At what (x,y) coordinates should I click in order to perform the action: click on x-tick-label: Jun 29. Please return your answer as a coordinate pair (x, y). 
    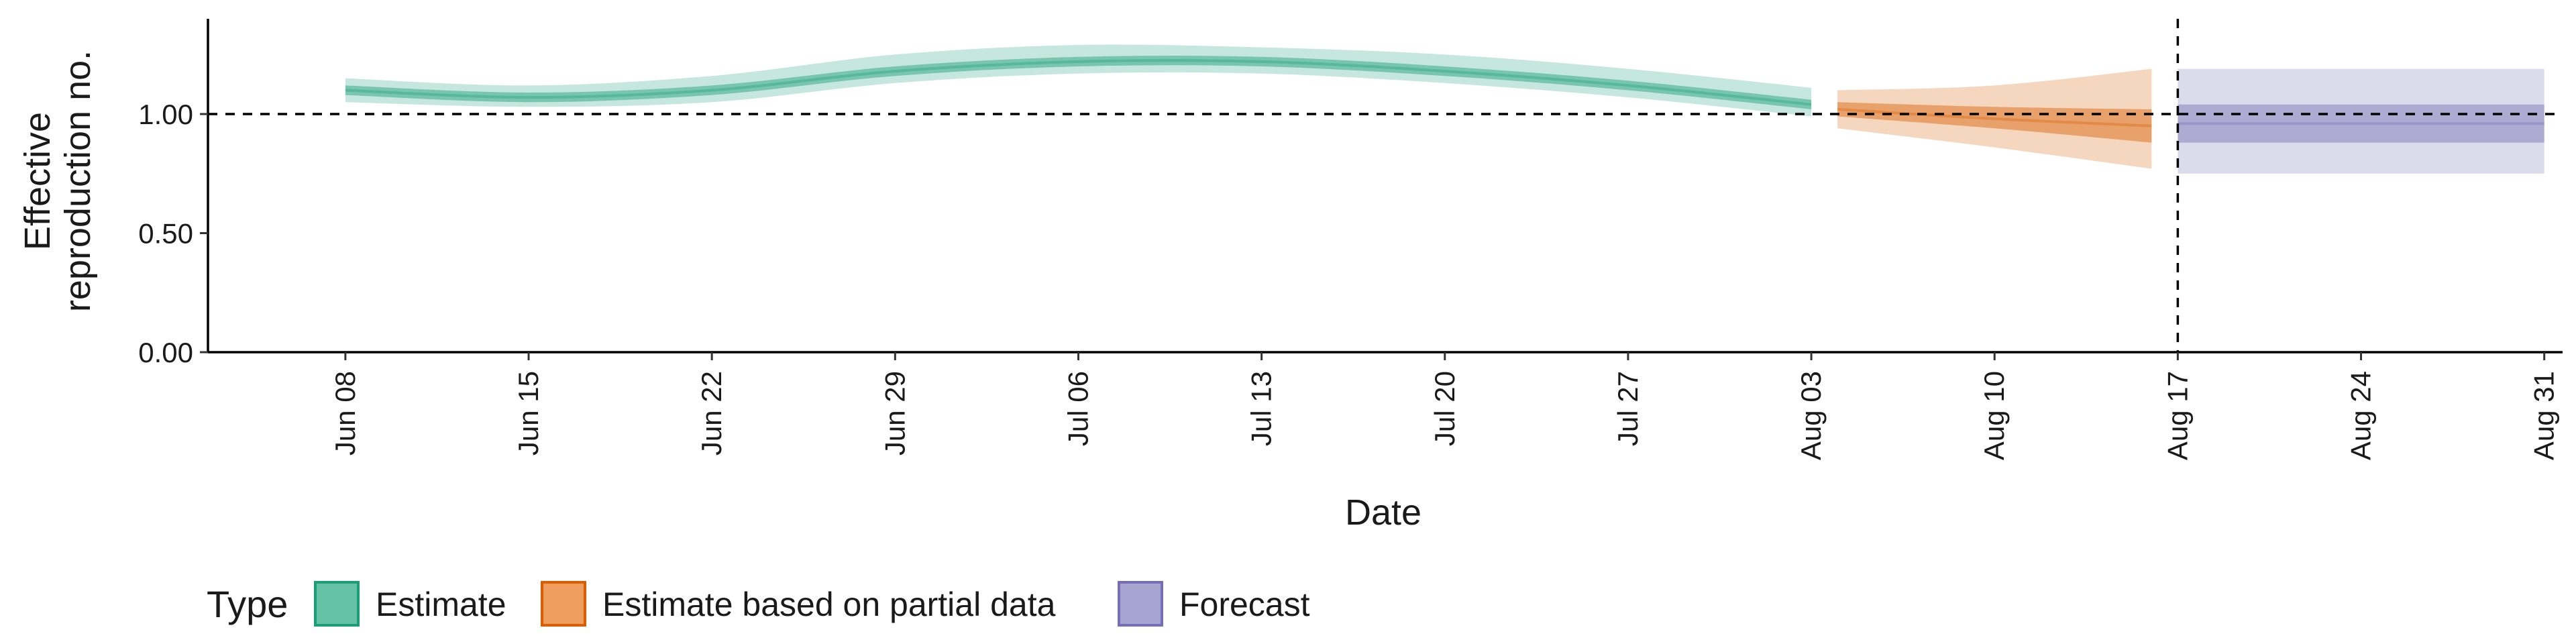
    Looking at the image, I should click on (894, 413).